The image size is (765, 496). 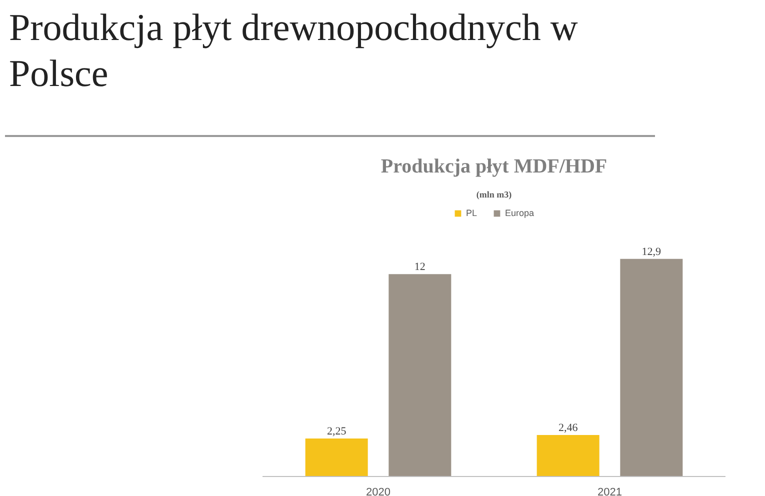 I want to click on data-label: 2,46, so click(x=568, y=428).